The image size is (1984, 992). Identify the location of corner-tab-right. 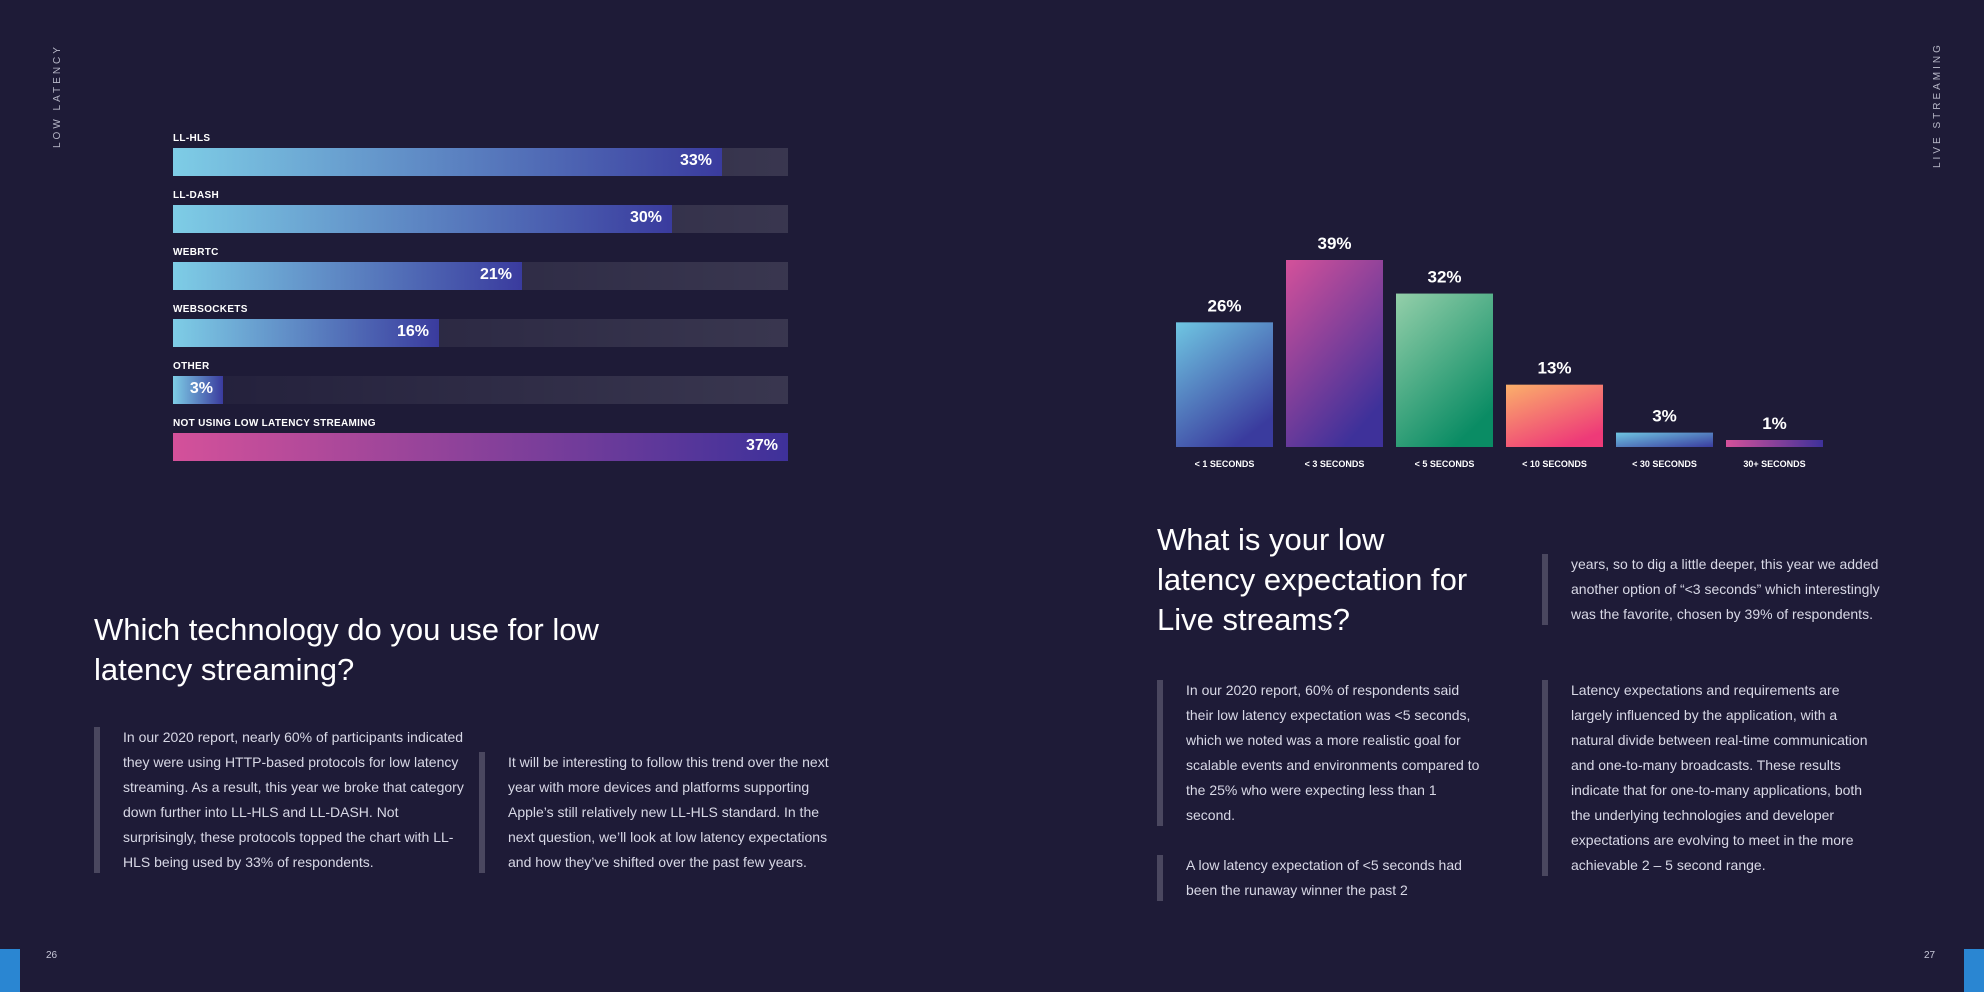
(1974, 970).